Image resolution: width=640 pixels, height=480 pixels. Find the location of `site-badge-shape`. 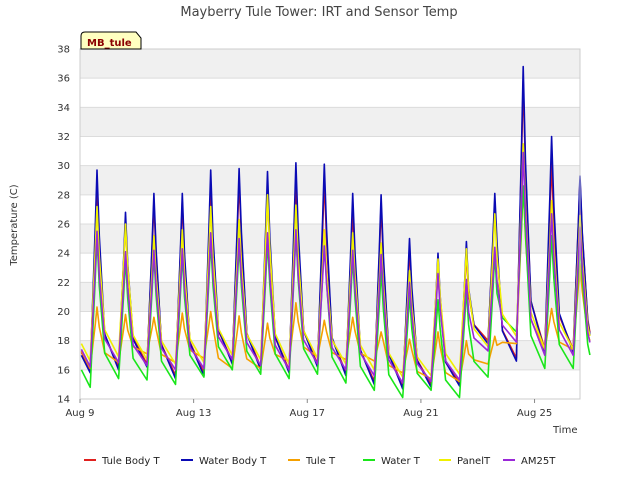

site-badge-shape is located at coordinates (111, 40).